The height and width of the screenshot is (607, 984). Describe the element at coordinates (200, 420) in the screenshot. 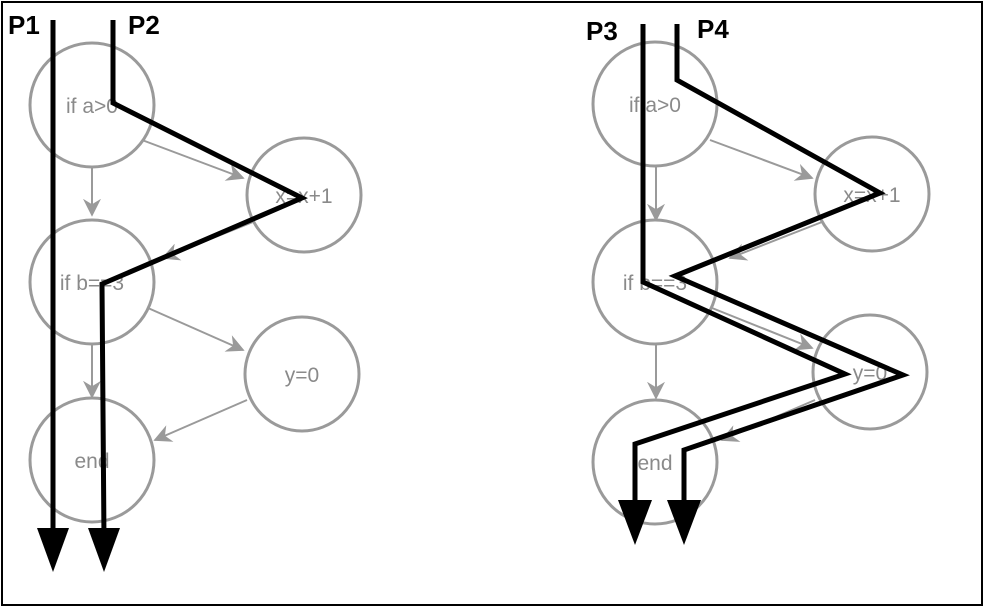

I see `edge-n4-n5` at that location.